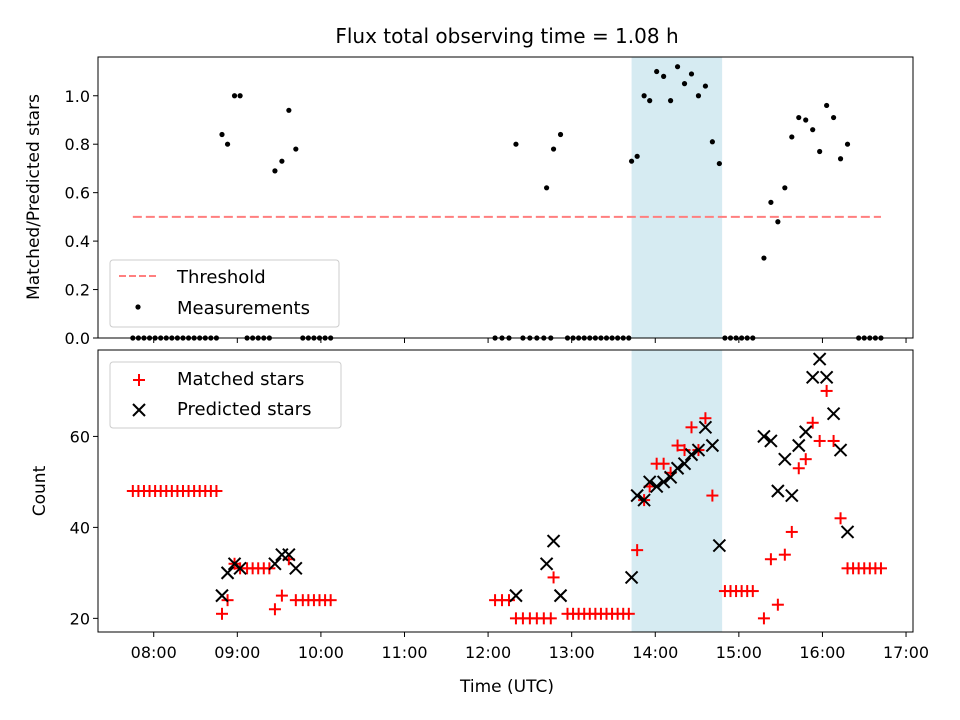 The width and height of the screenshot is (960, 720). Describe the element at coordinates (80, 527) in the screenshot. I see `bottom-y-tick-label: 40` at that location.